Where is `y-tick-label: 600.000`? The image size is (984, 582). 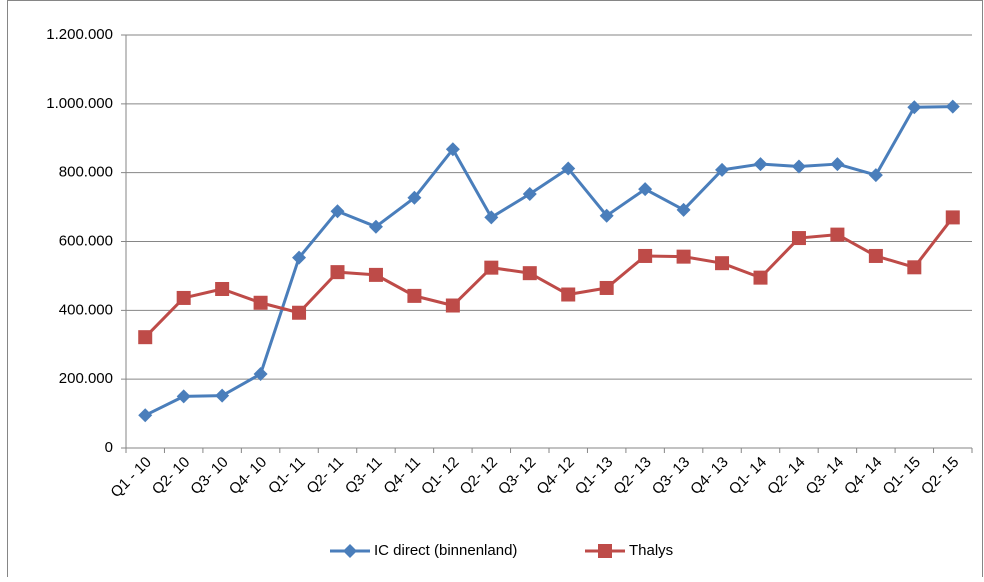 y-tick-label: 600.000 is located at coordinates (86, 240).